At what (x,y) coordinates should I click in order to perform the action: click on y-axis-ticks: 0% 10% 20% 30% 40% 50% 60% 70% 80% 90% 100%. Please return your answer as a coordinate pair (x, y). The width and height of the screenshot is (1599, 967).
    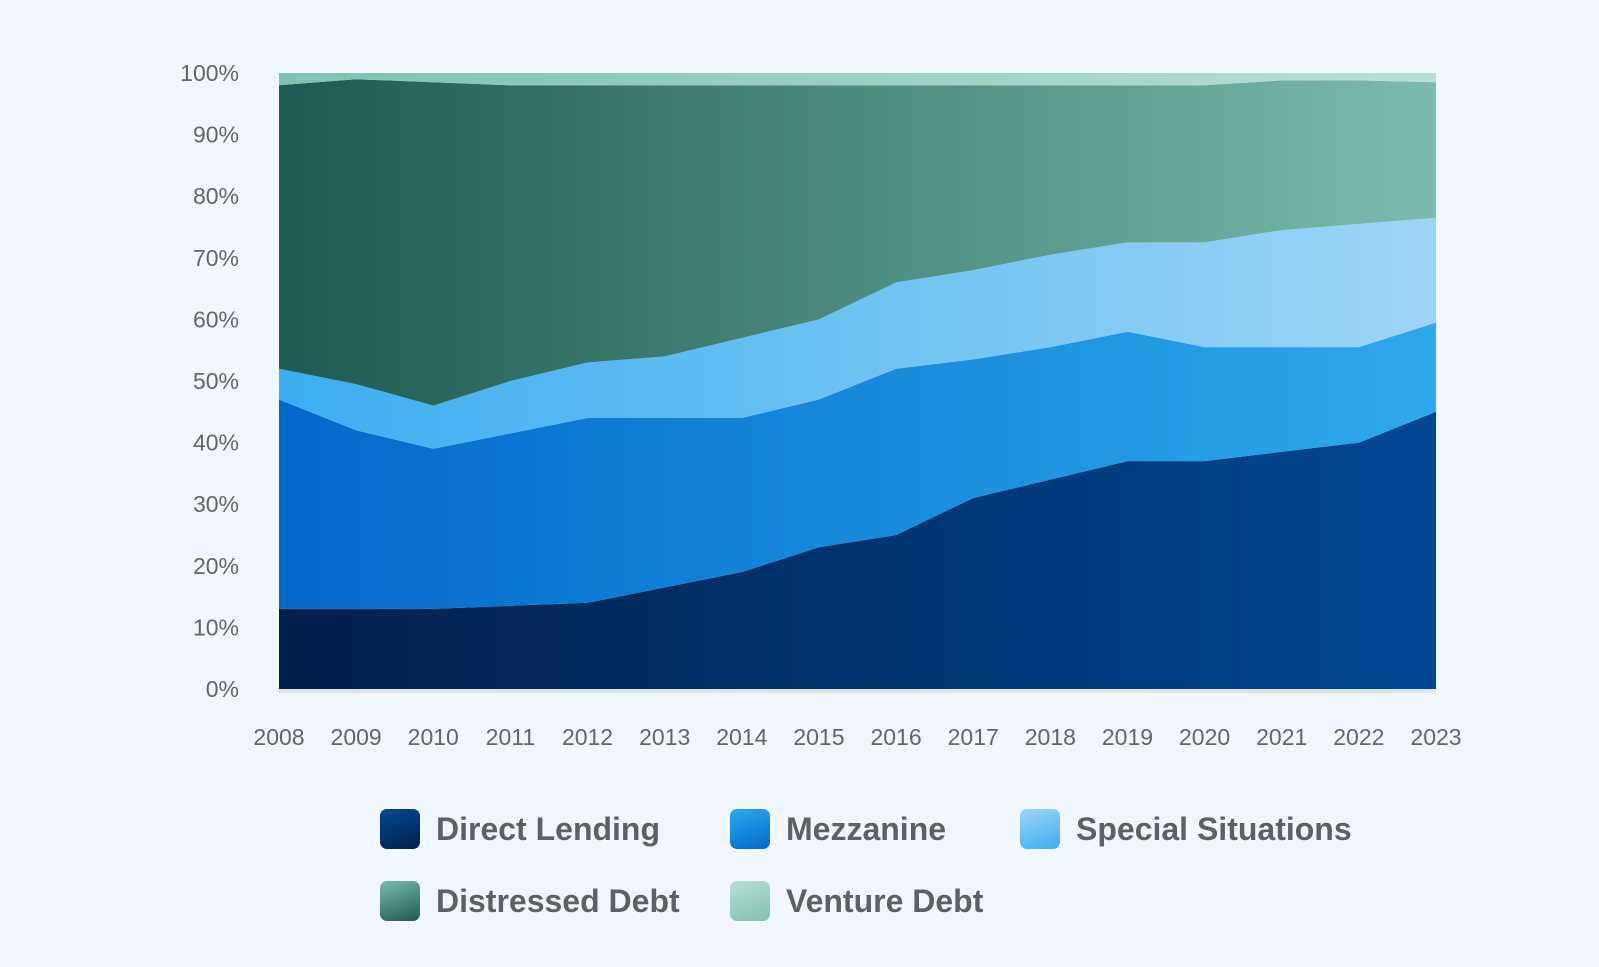
    Looking at the image, I should click on (209, 381).